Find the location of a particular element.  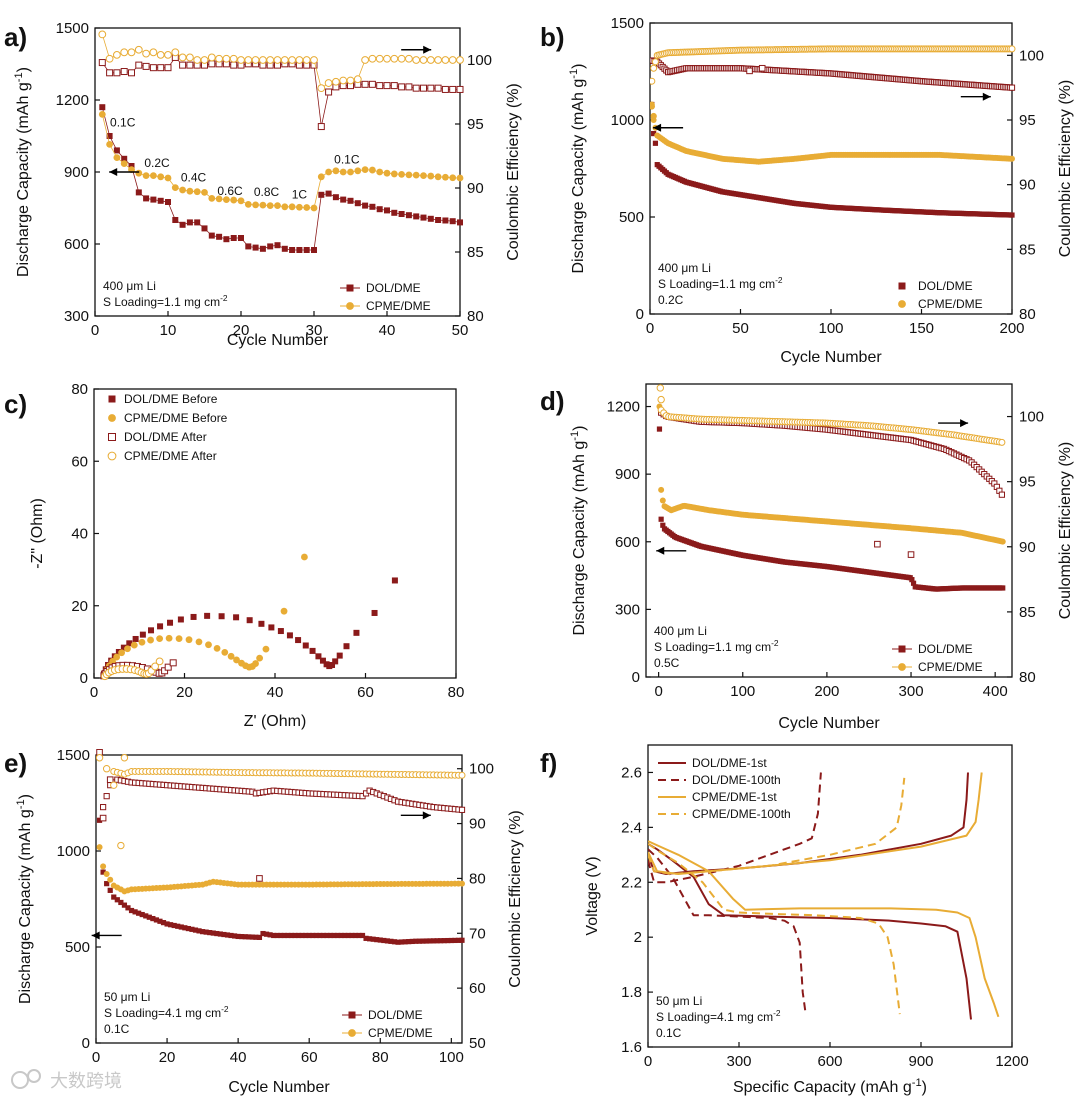

y2-tick-label: 100 is located at coordinates (1031, 417).